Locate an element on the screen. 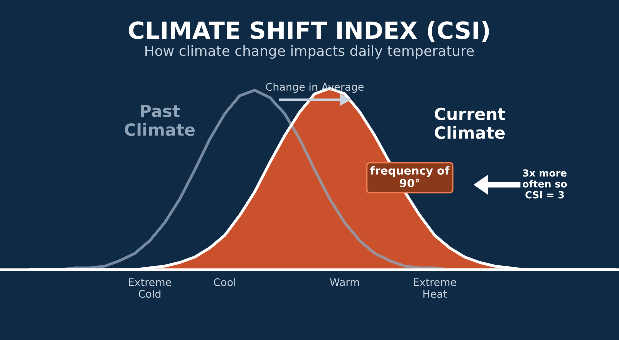  series-label: Past Climate is located at coordinates (160, 120).